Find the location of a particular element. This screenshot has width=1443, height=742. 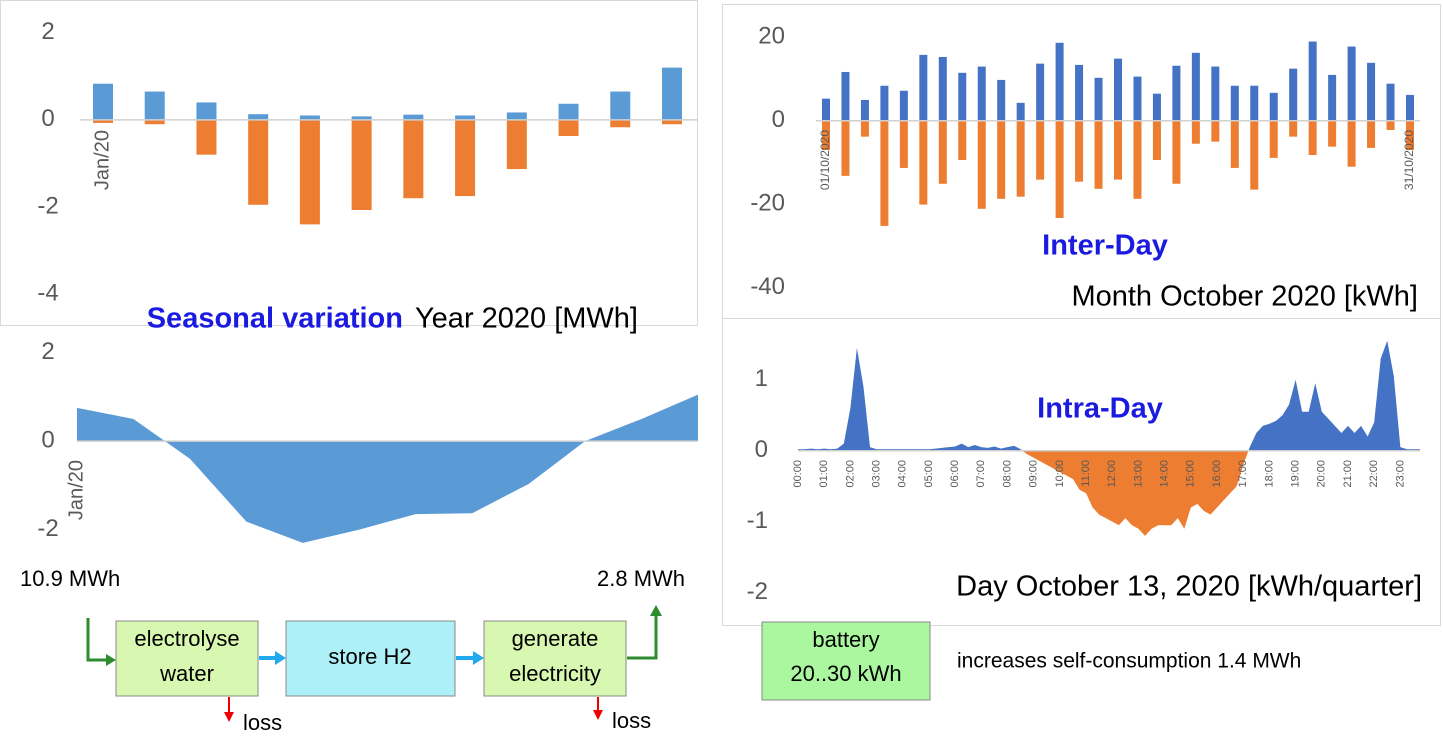

x-tick-label: 16:00 is located at coordinates (1217, 474).